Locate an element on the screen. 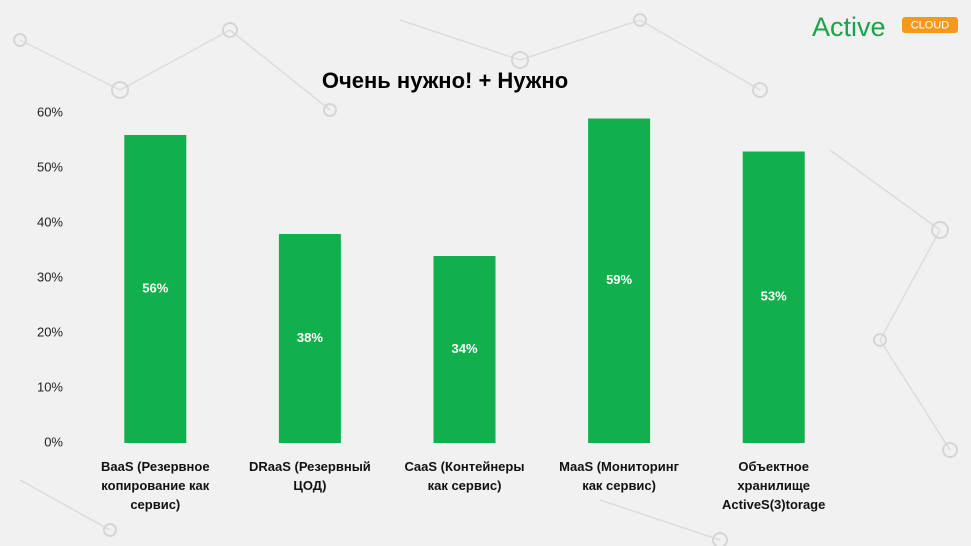 The height and width of the screenshot is (546, 971). y-tick-label: 10% is located at coordinates (50, 386).